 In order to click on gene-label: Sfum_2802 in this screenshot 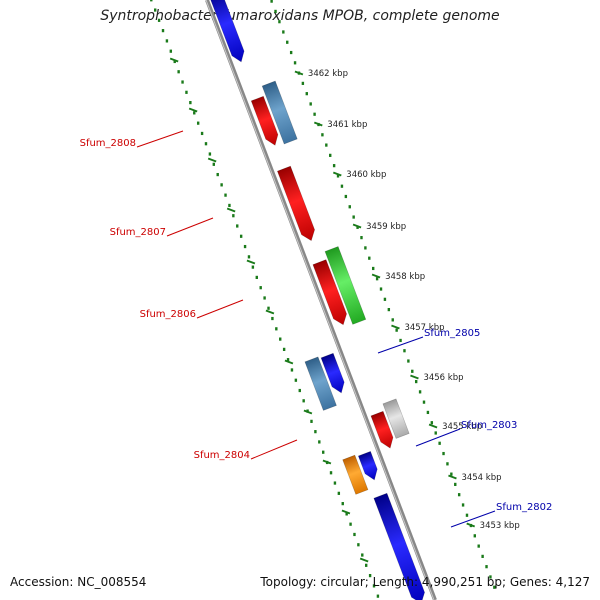, I will do `click(524, 507)`.